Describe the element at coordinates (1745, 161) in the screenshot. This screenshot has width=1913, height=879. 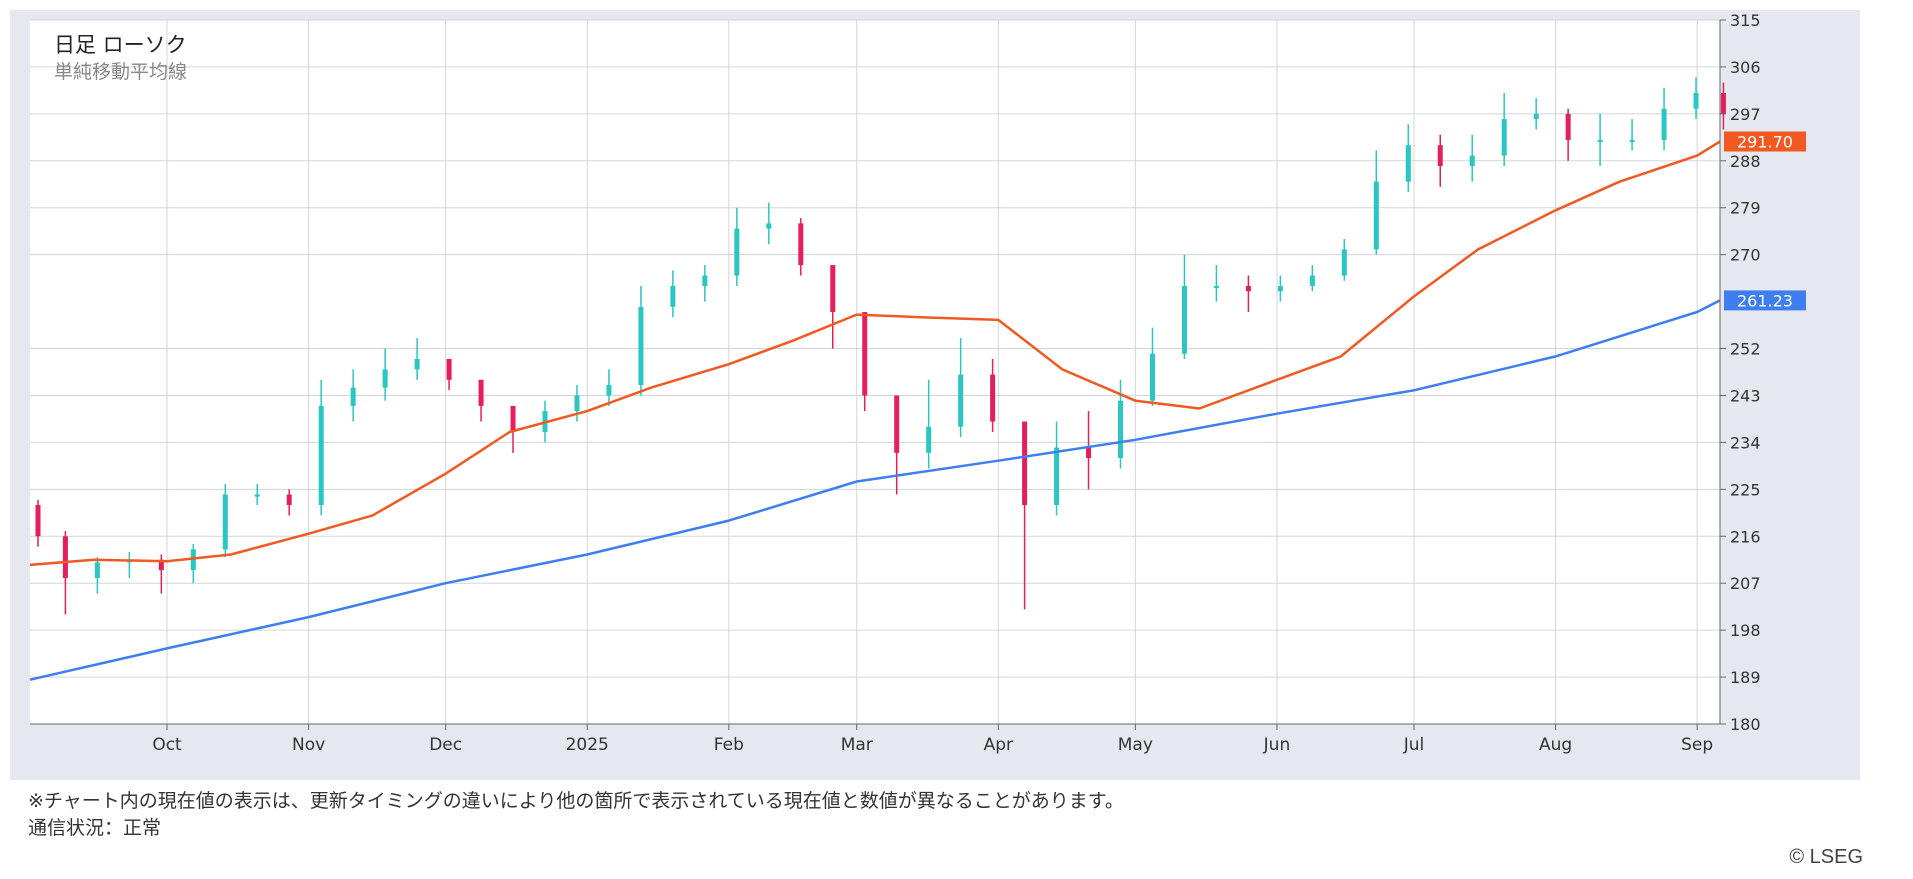
I see `y-tick-label: 288` at that location.